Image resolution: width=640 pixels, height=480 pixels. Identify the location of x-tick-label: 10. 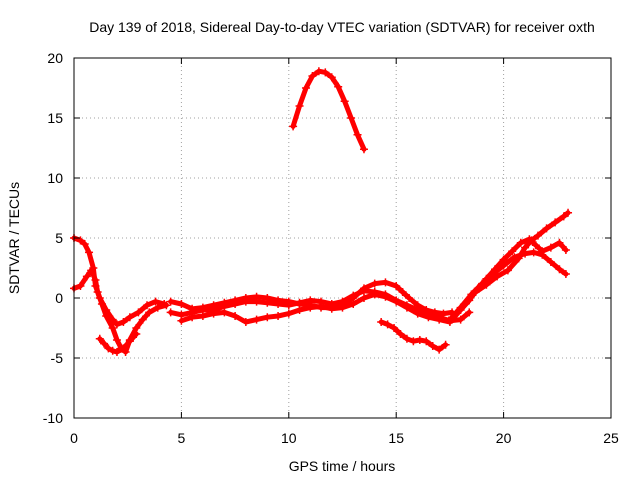
(289, 438).